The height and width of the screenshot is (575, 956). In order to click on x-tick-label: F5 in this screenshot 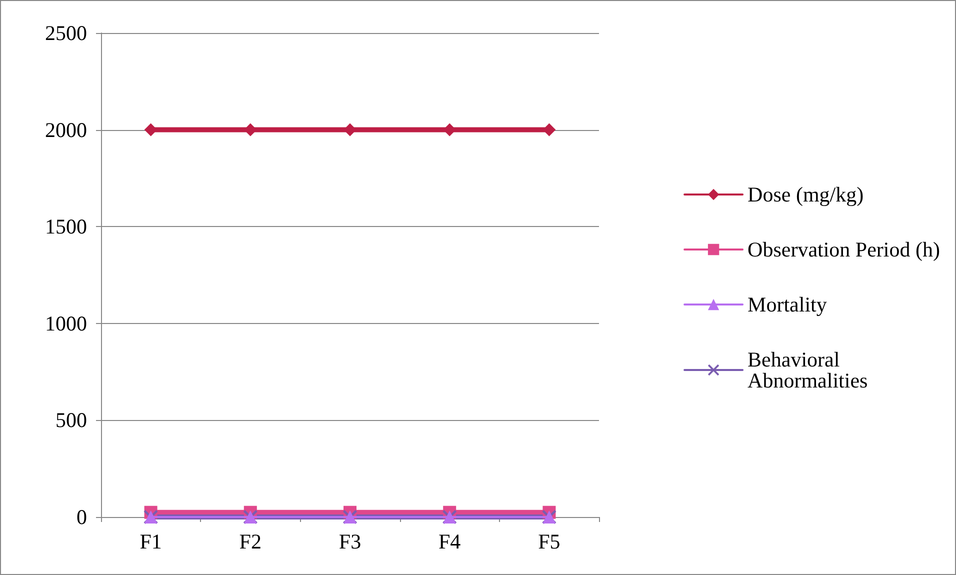, I will do `click(549, 542)`.